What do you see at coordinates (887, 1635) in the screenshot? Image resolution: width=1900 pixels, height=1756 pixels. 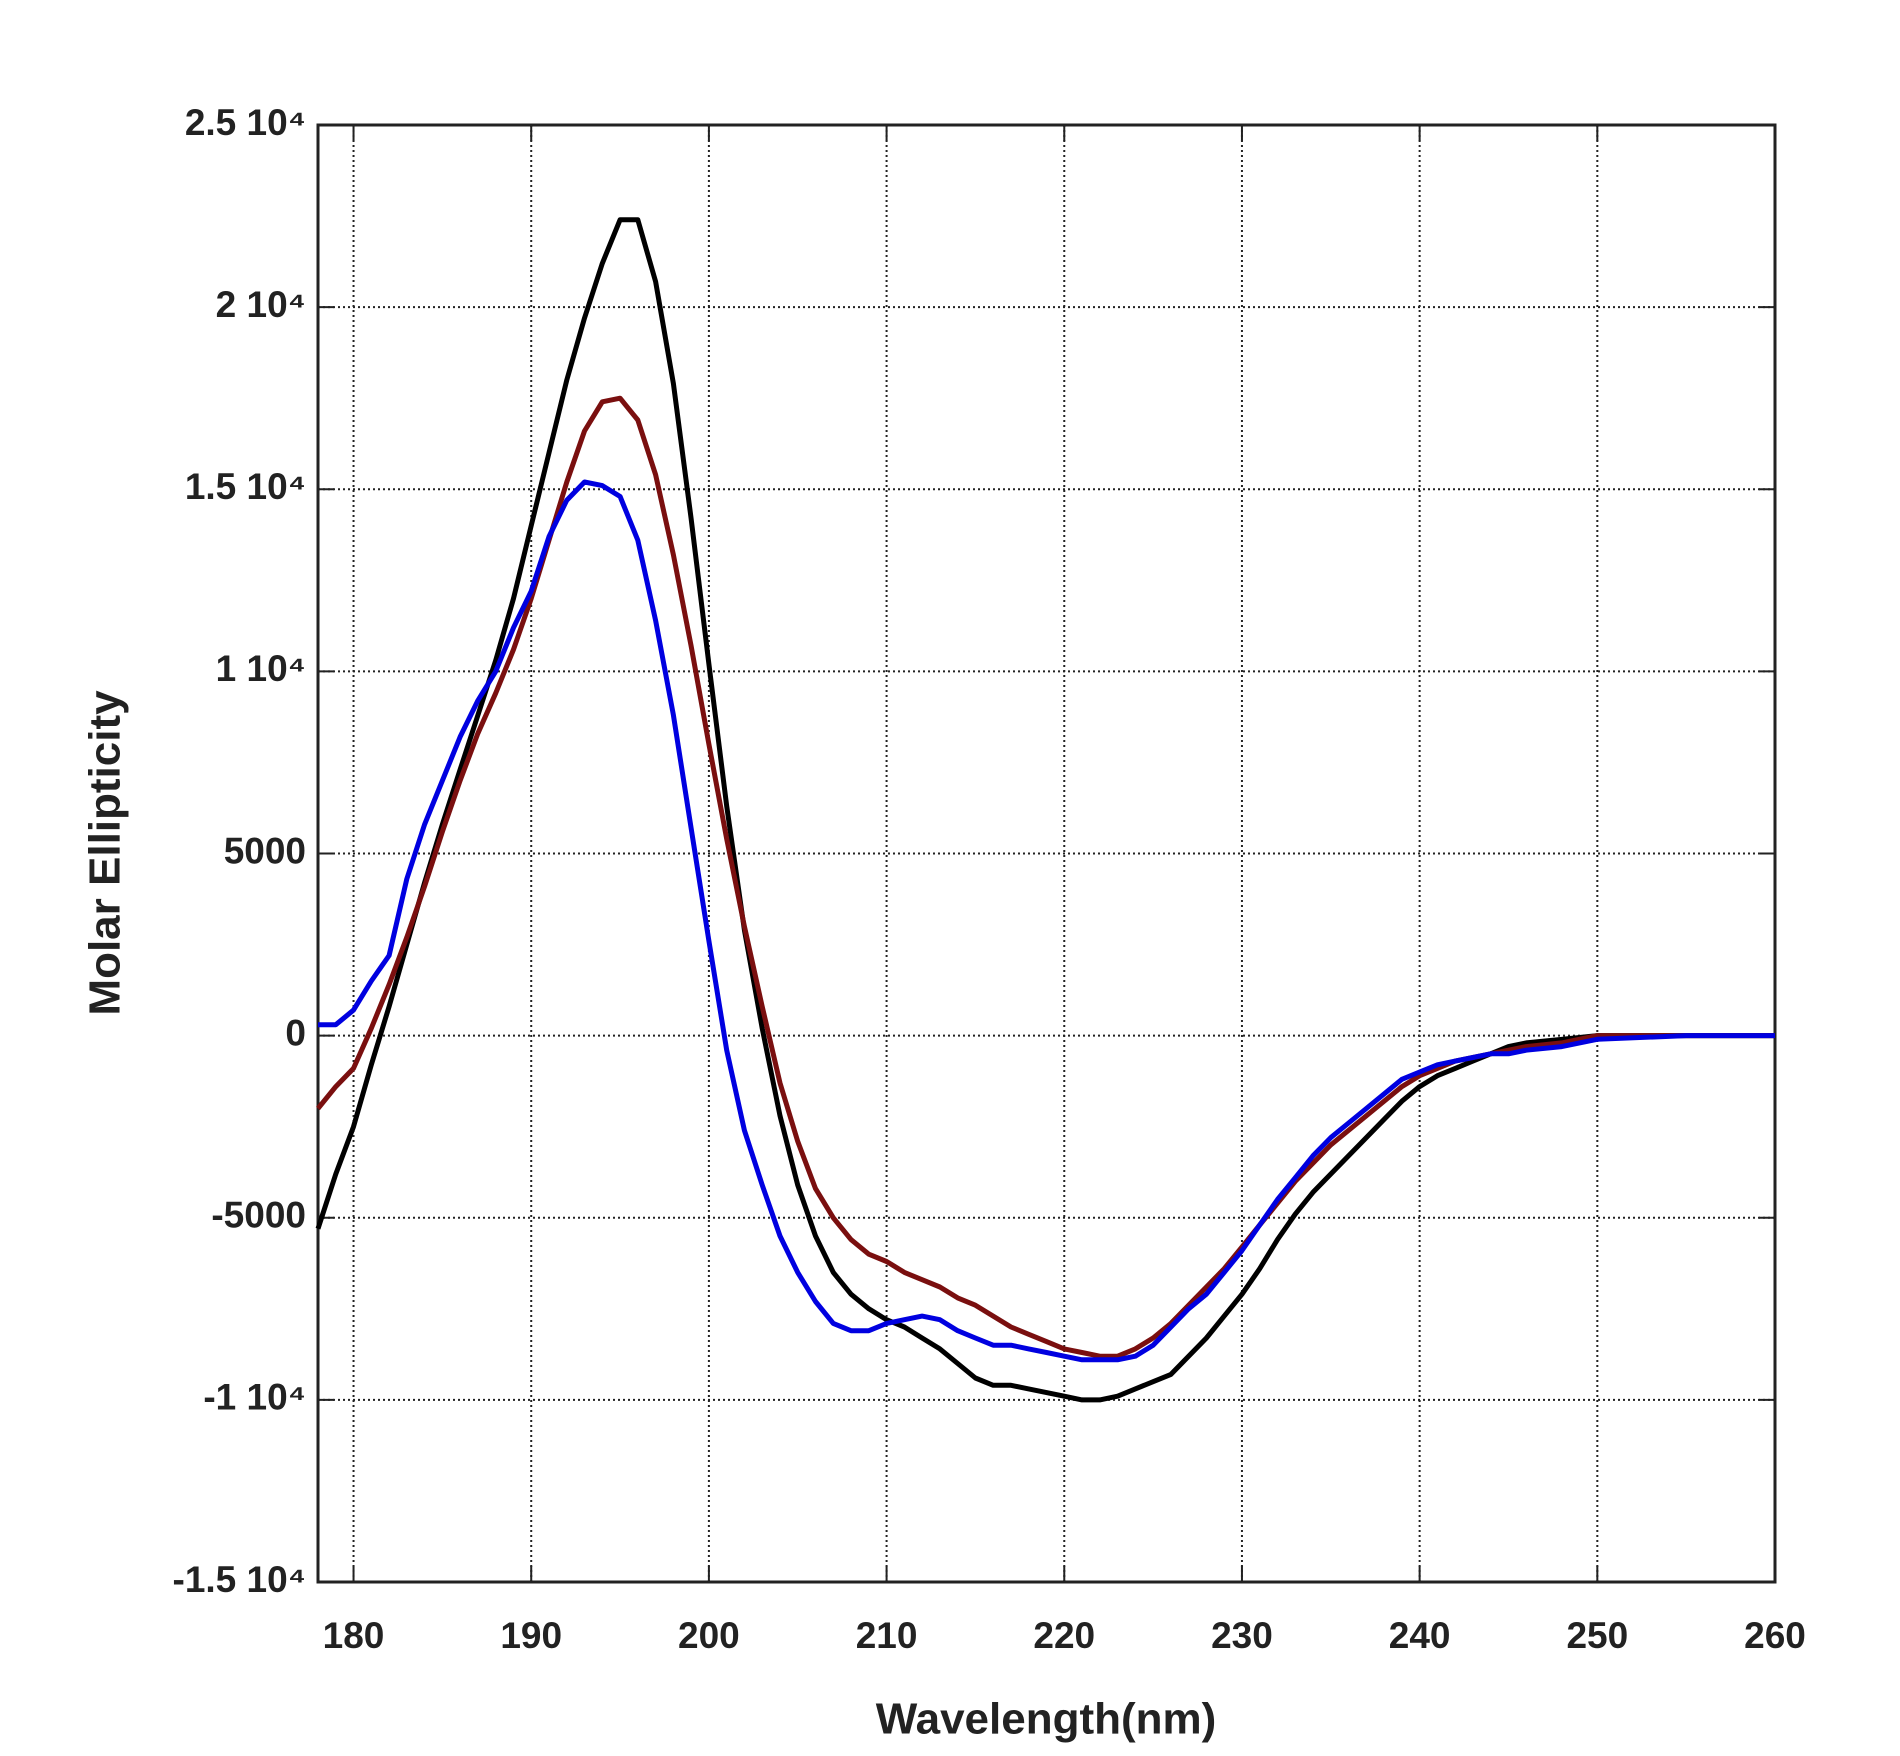 I see `x-tick-label: 210` at bounding box center [887, 1635].